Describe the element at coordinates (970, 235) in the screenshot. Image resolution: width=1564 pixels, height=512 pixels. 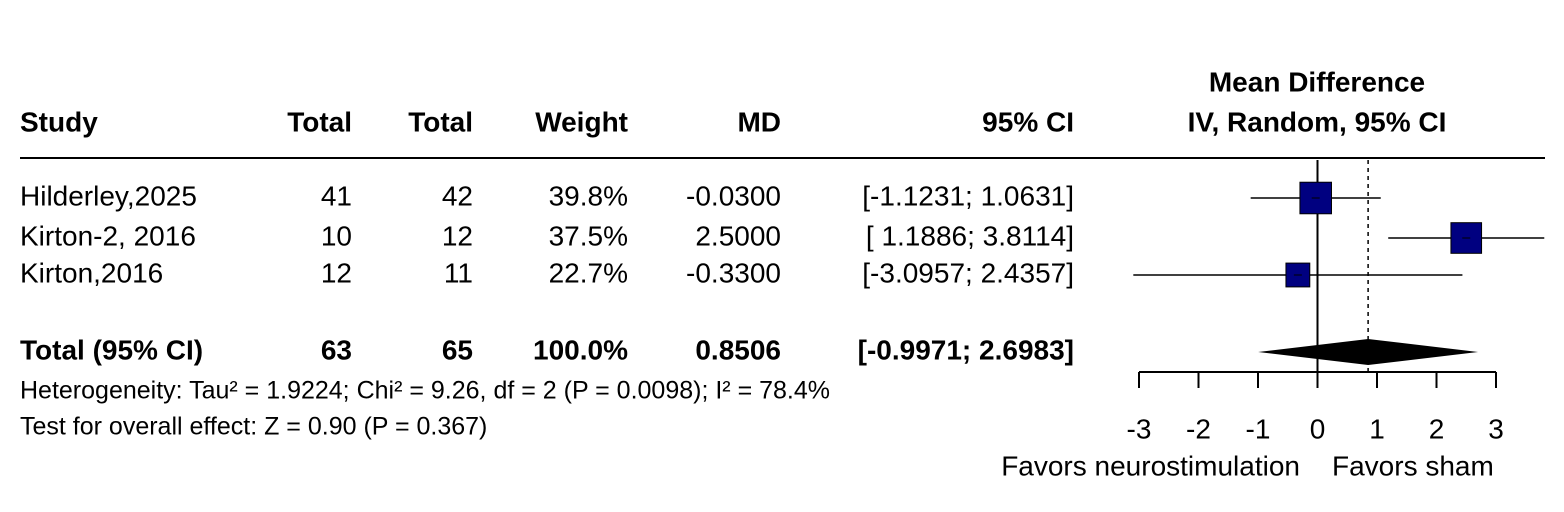
I see `ci: [ 1.1886; 3.8114]` at that location.